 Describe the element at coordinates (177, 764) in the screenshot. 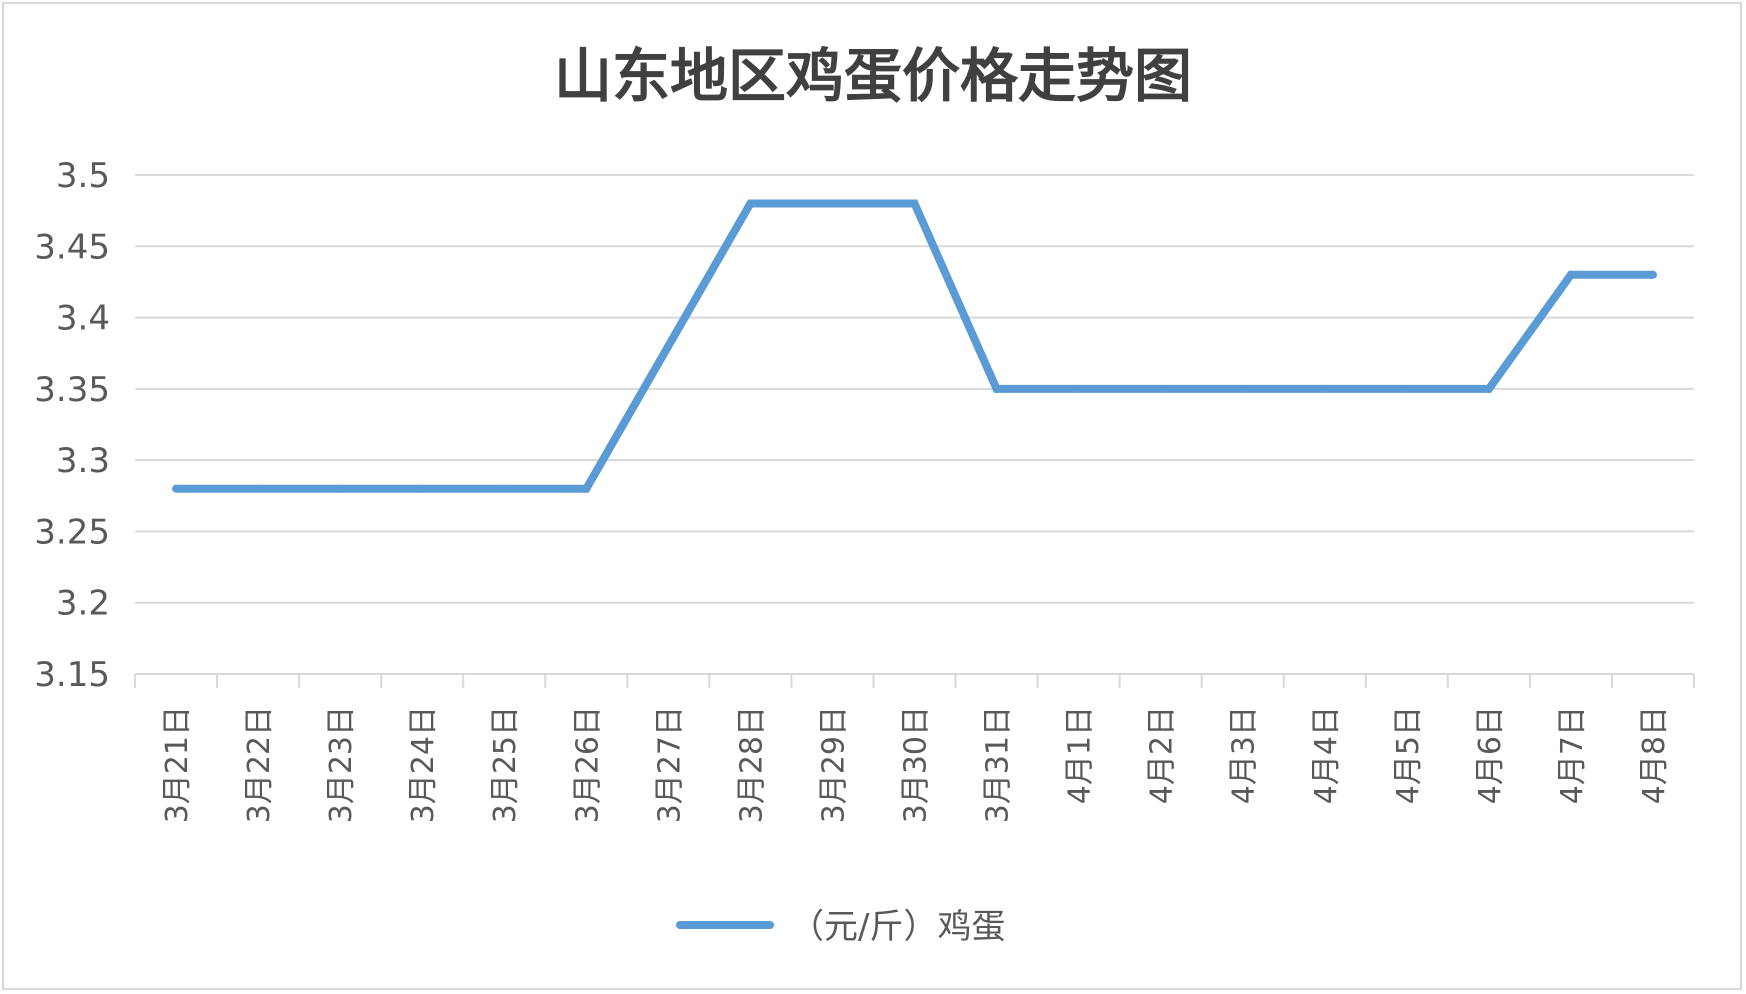

I see `x-tick-label: 3月21日` at that location.